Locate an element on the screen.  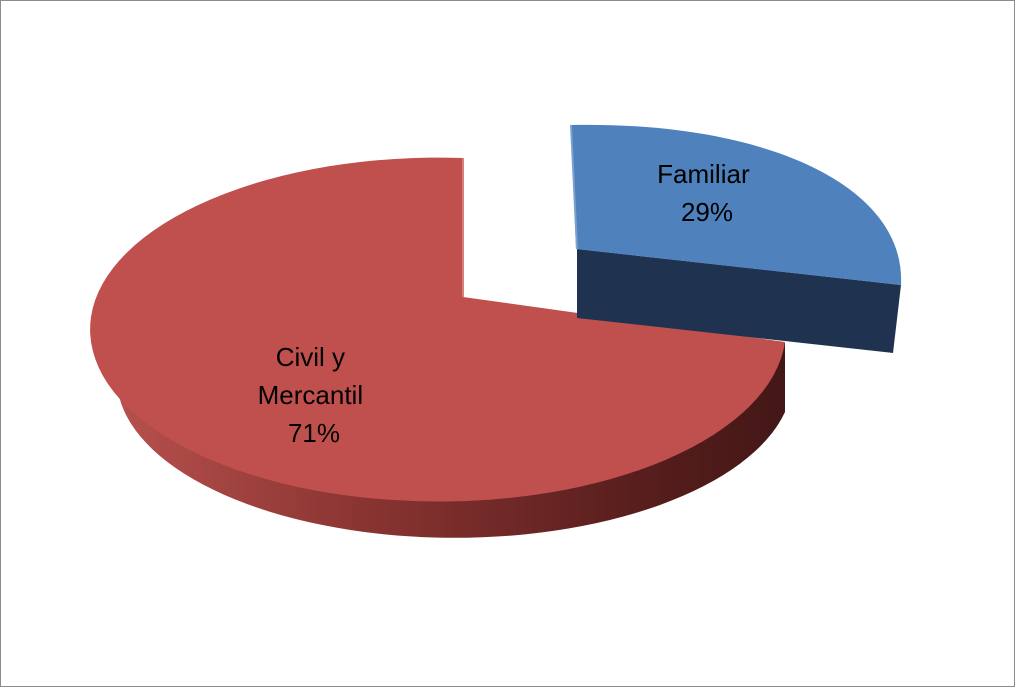
slice-top-familiar is located at coordinates (736, 204).